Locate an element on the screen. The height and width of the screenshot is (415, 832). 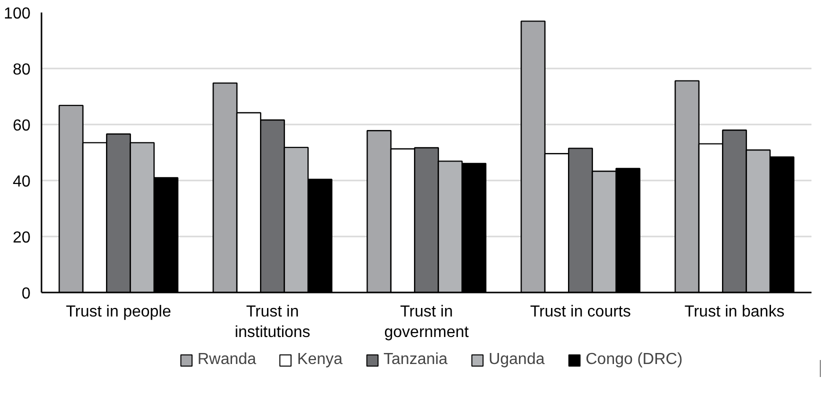
y-tick-label: 20 is located at coordinates (21, 238).